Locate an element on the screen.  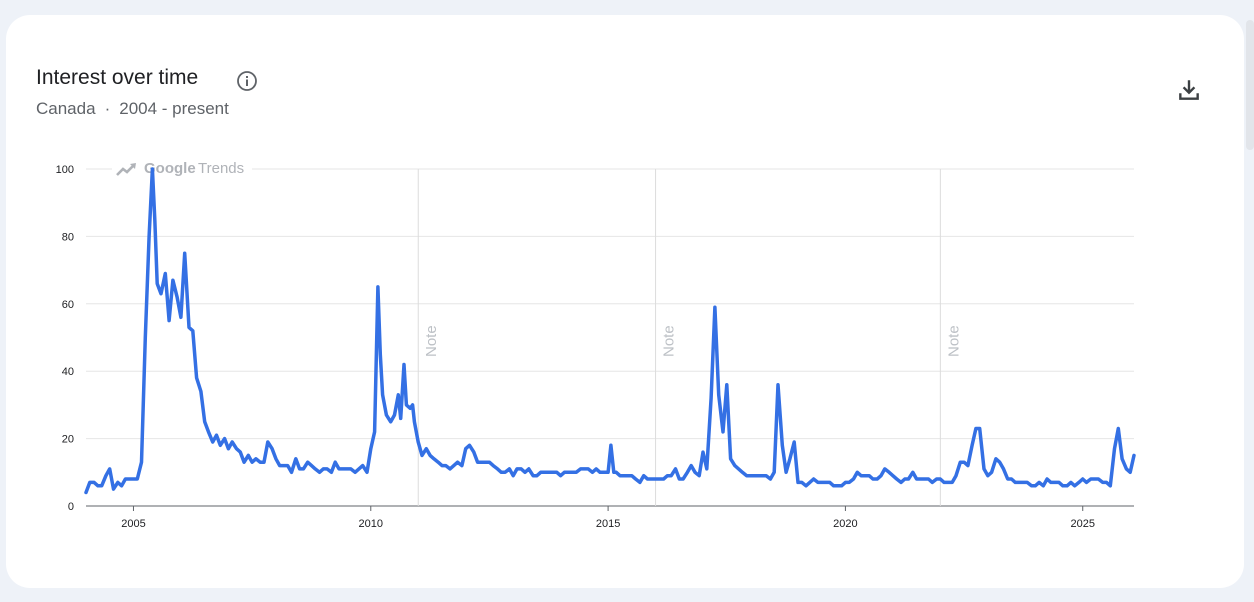
google-trends-watermark: Google Trends is located at coordinates (182, 169).